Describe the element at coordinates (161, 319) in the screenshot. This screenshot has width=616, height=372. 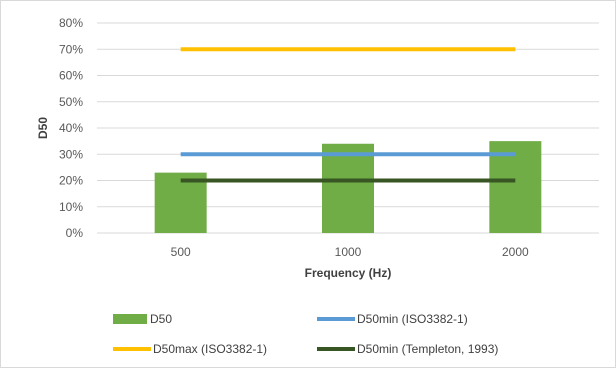
I see `legend-label: D50` at that location.